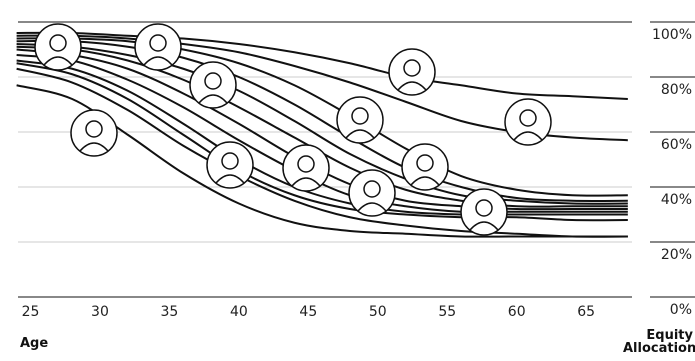  I want to click on x-tick-label: 60, so click(517, 312).